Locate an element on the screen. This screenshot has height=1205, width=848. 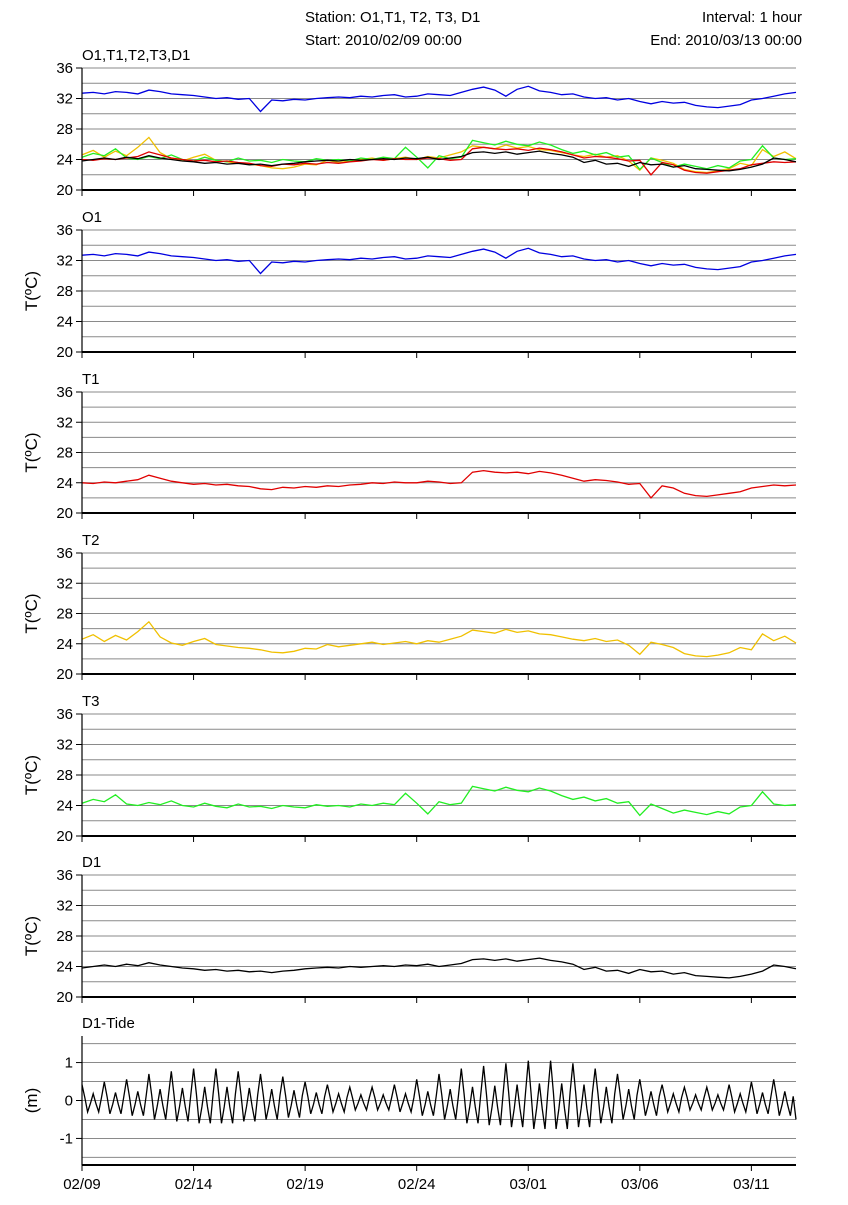
x-tick-label: 03/06 is located at coordinates (640, 1184).